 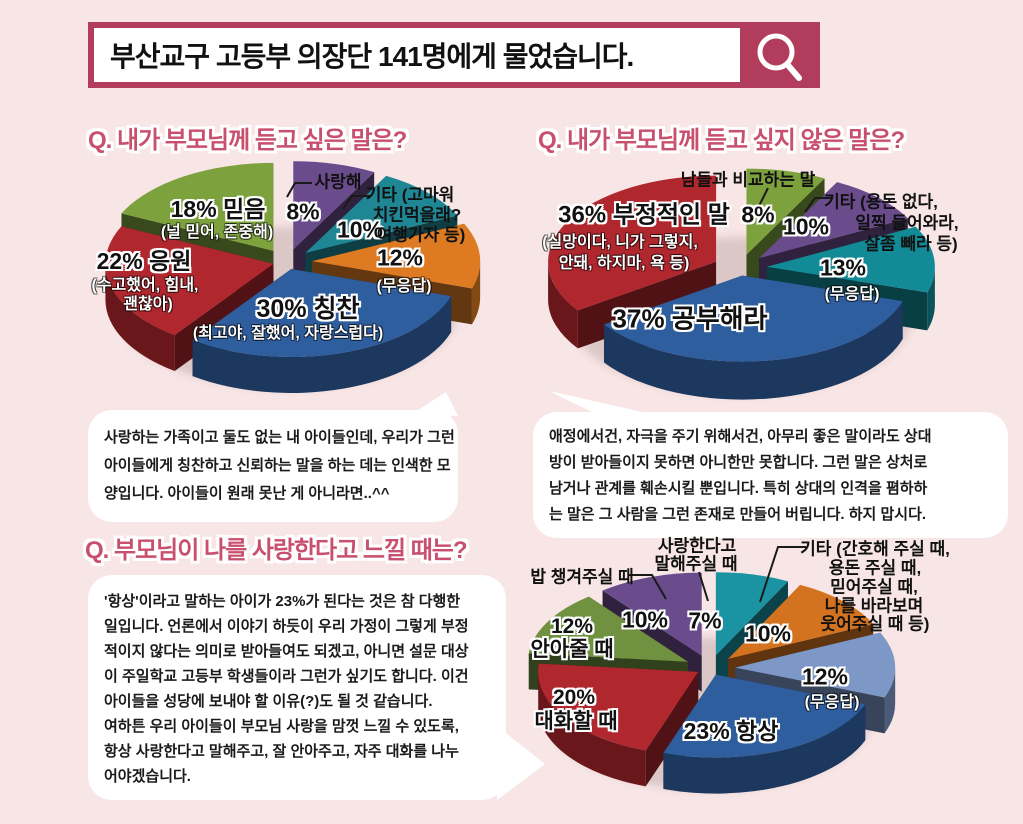 What do you see at coordinates (875, 624) in the screenshot?
I see `slice-callout-label: 웃어주실 때 등)` at bounding box center [875, 624].